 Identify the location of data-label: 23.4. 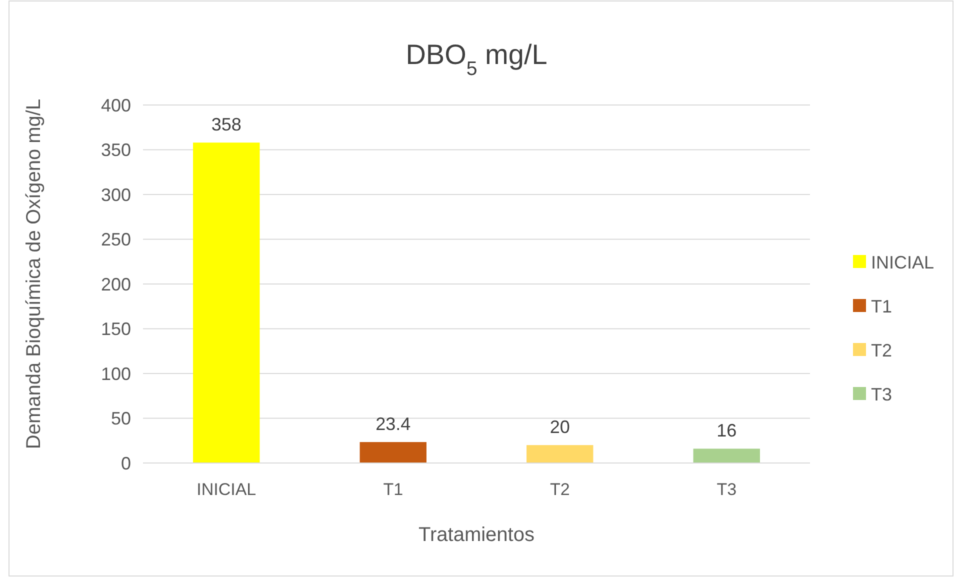
(393, 424).